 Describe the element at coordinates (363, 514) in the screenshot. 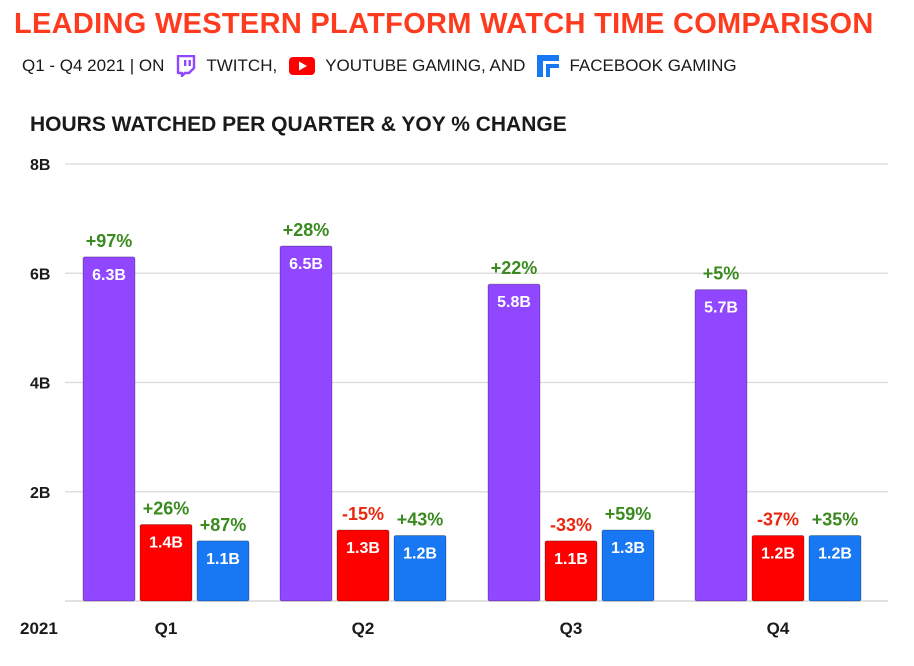

I see `yoy-change-label: -15%` at that location.